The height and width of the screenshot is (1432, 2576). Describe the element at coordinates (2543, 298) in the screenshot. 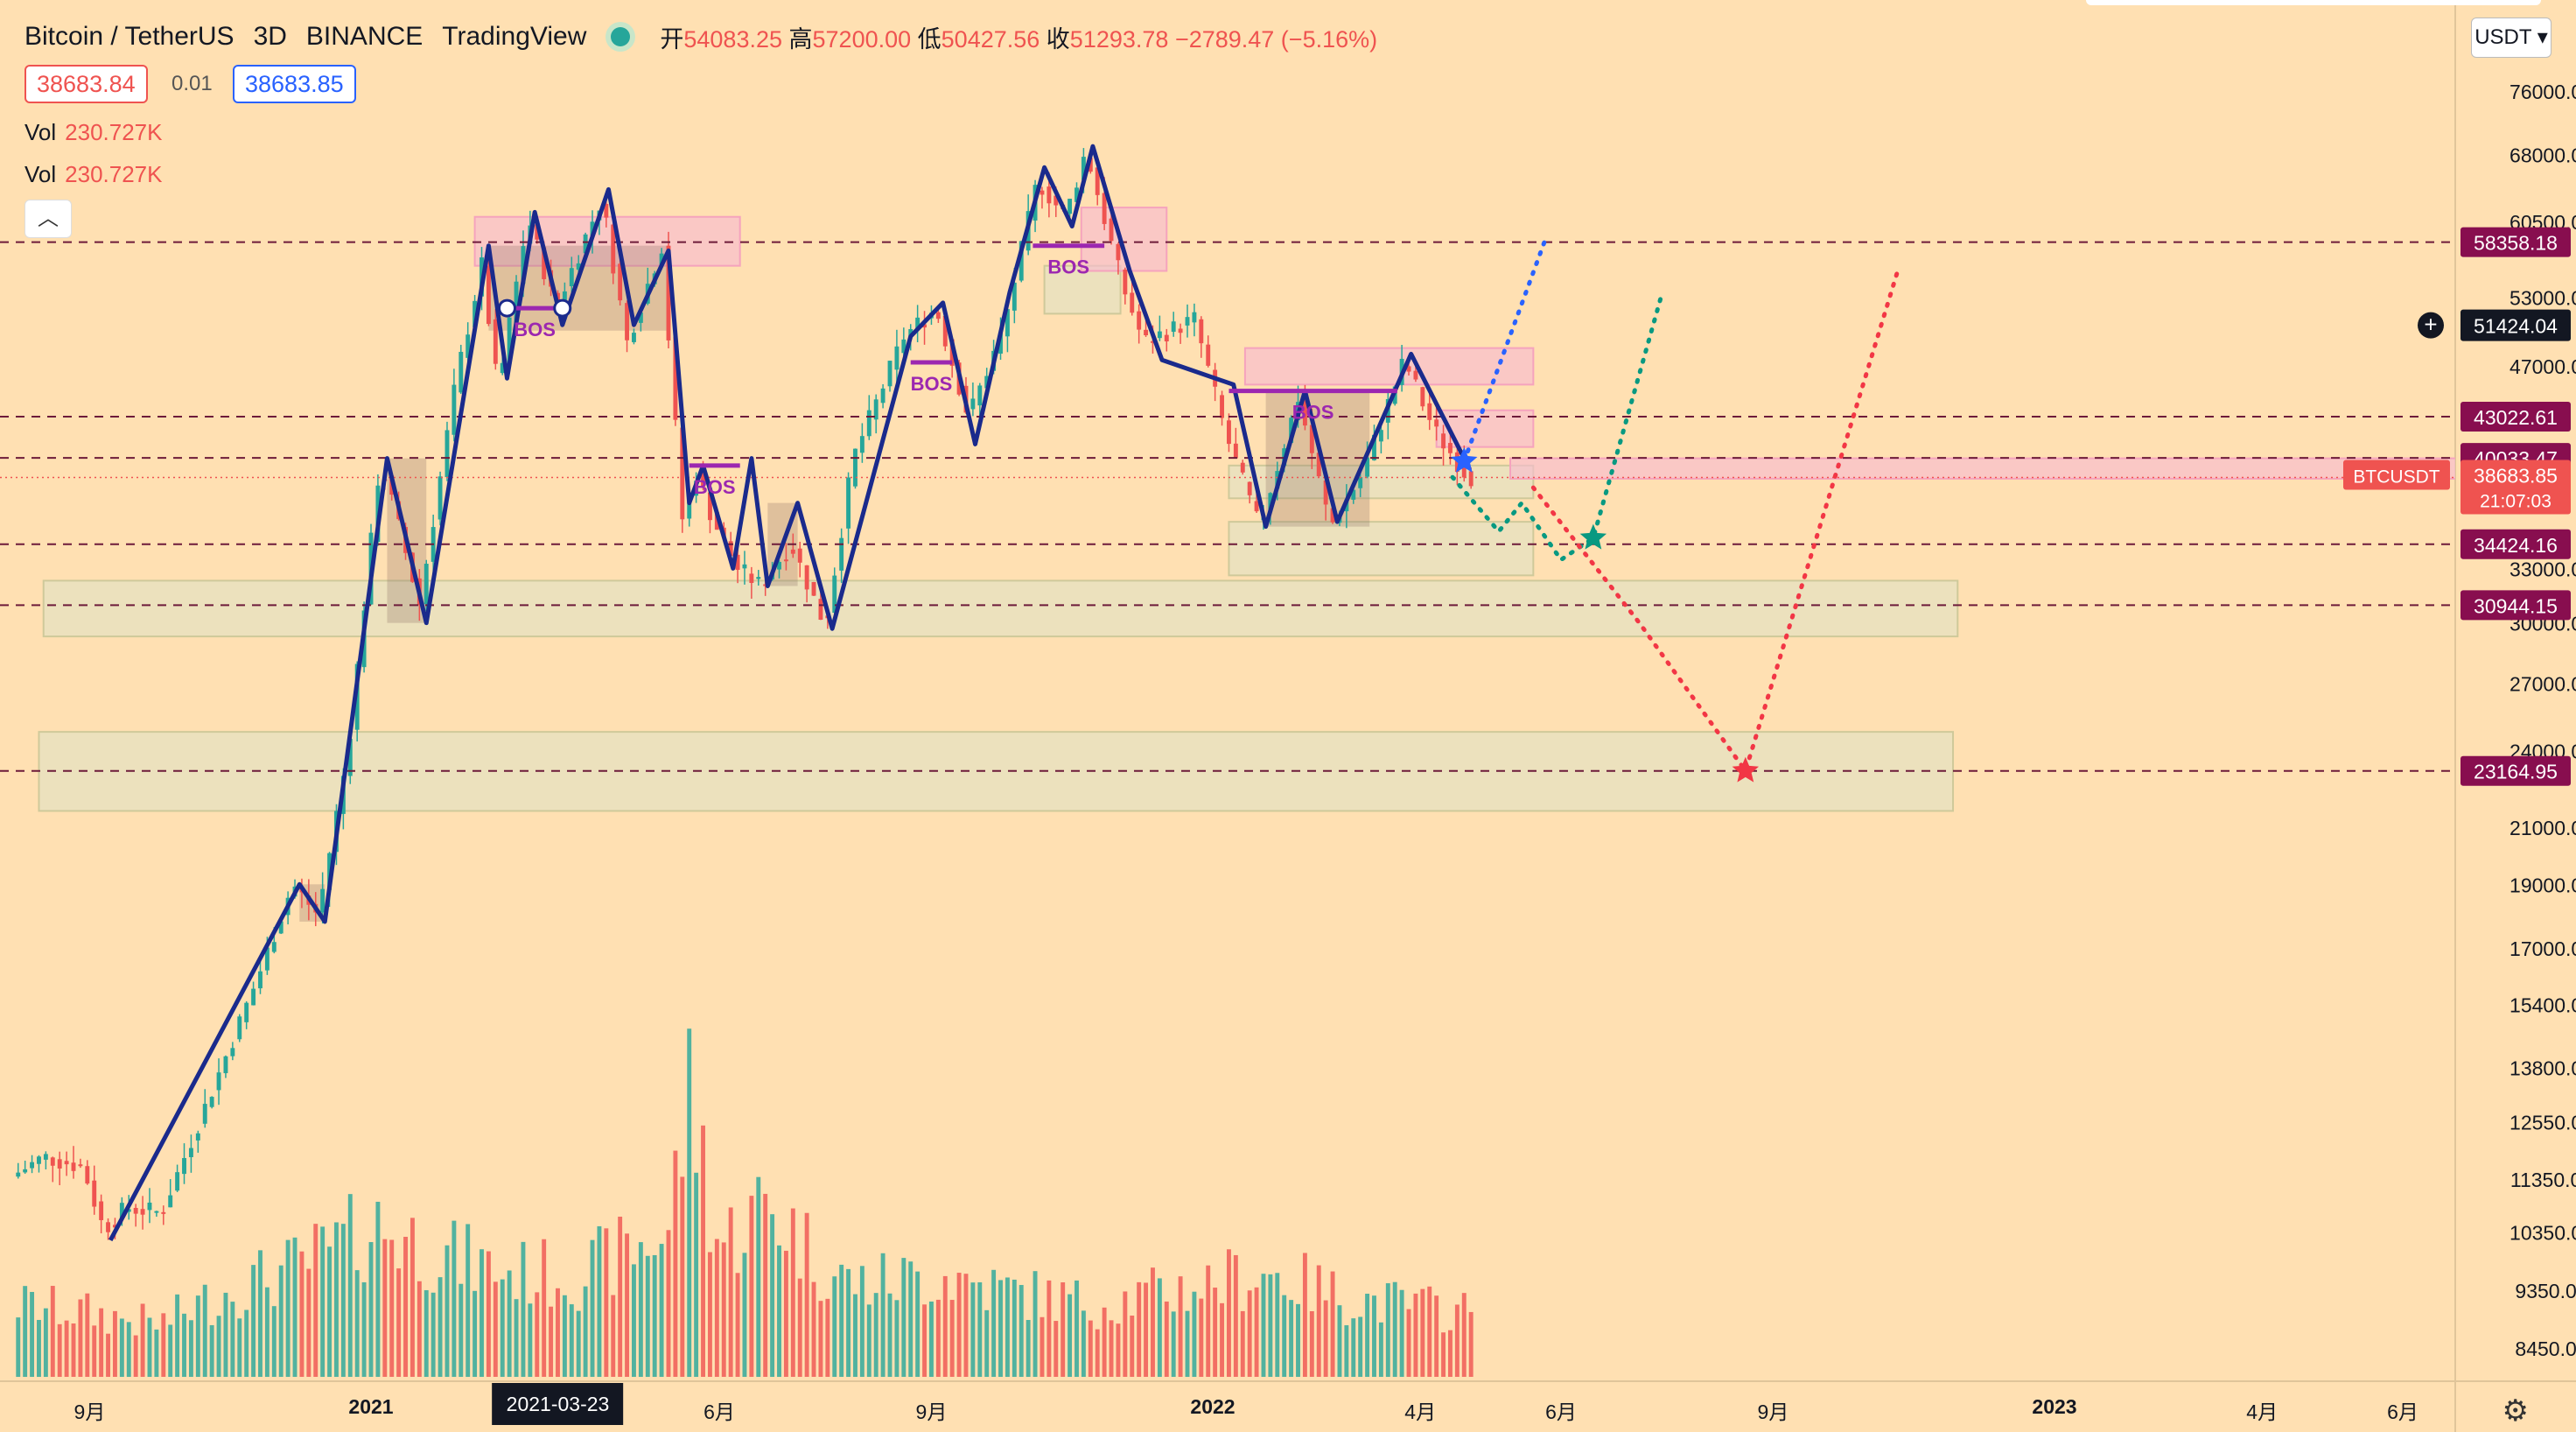

I see `price-tick-label: 53000.00` at that location.